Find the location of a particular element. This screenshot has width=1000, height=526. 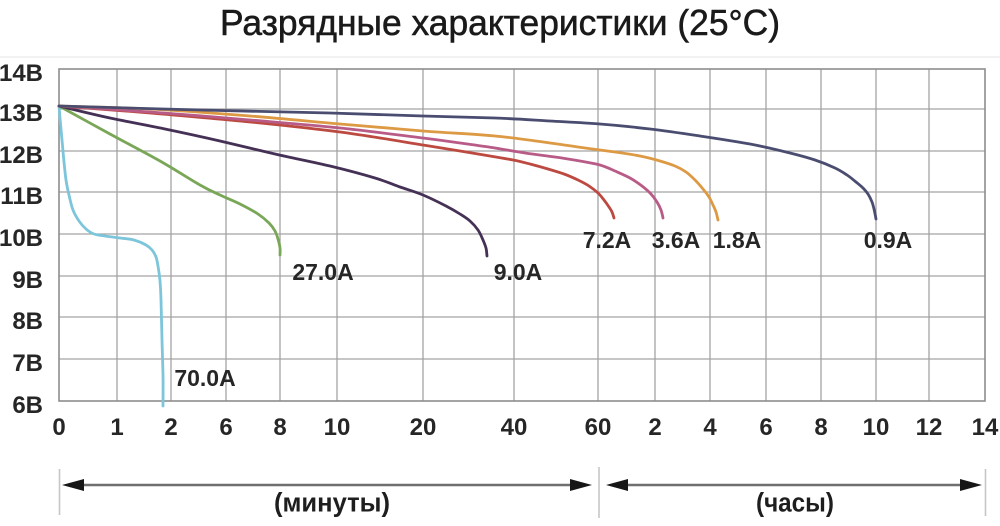

svg-text: 1 is located at coordinates (116, 427).